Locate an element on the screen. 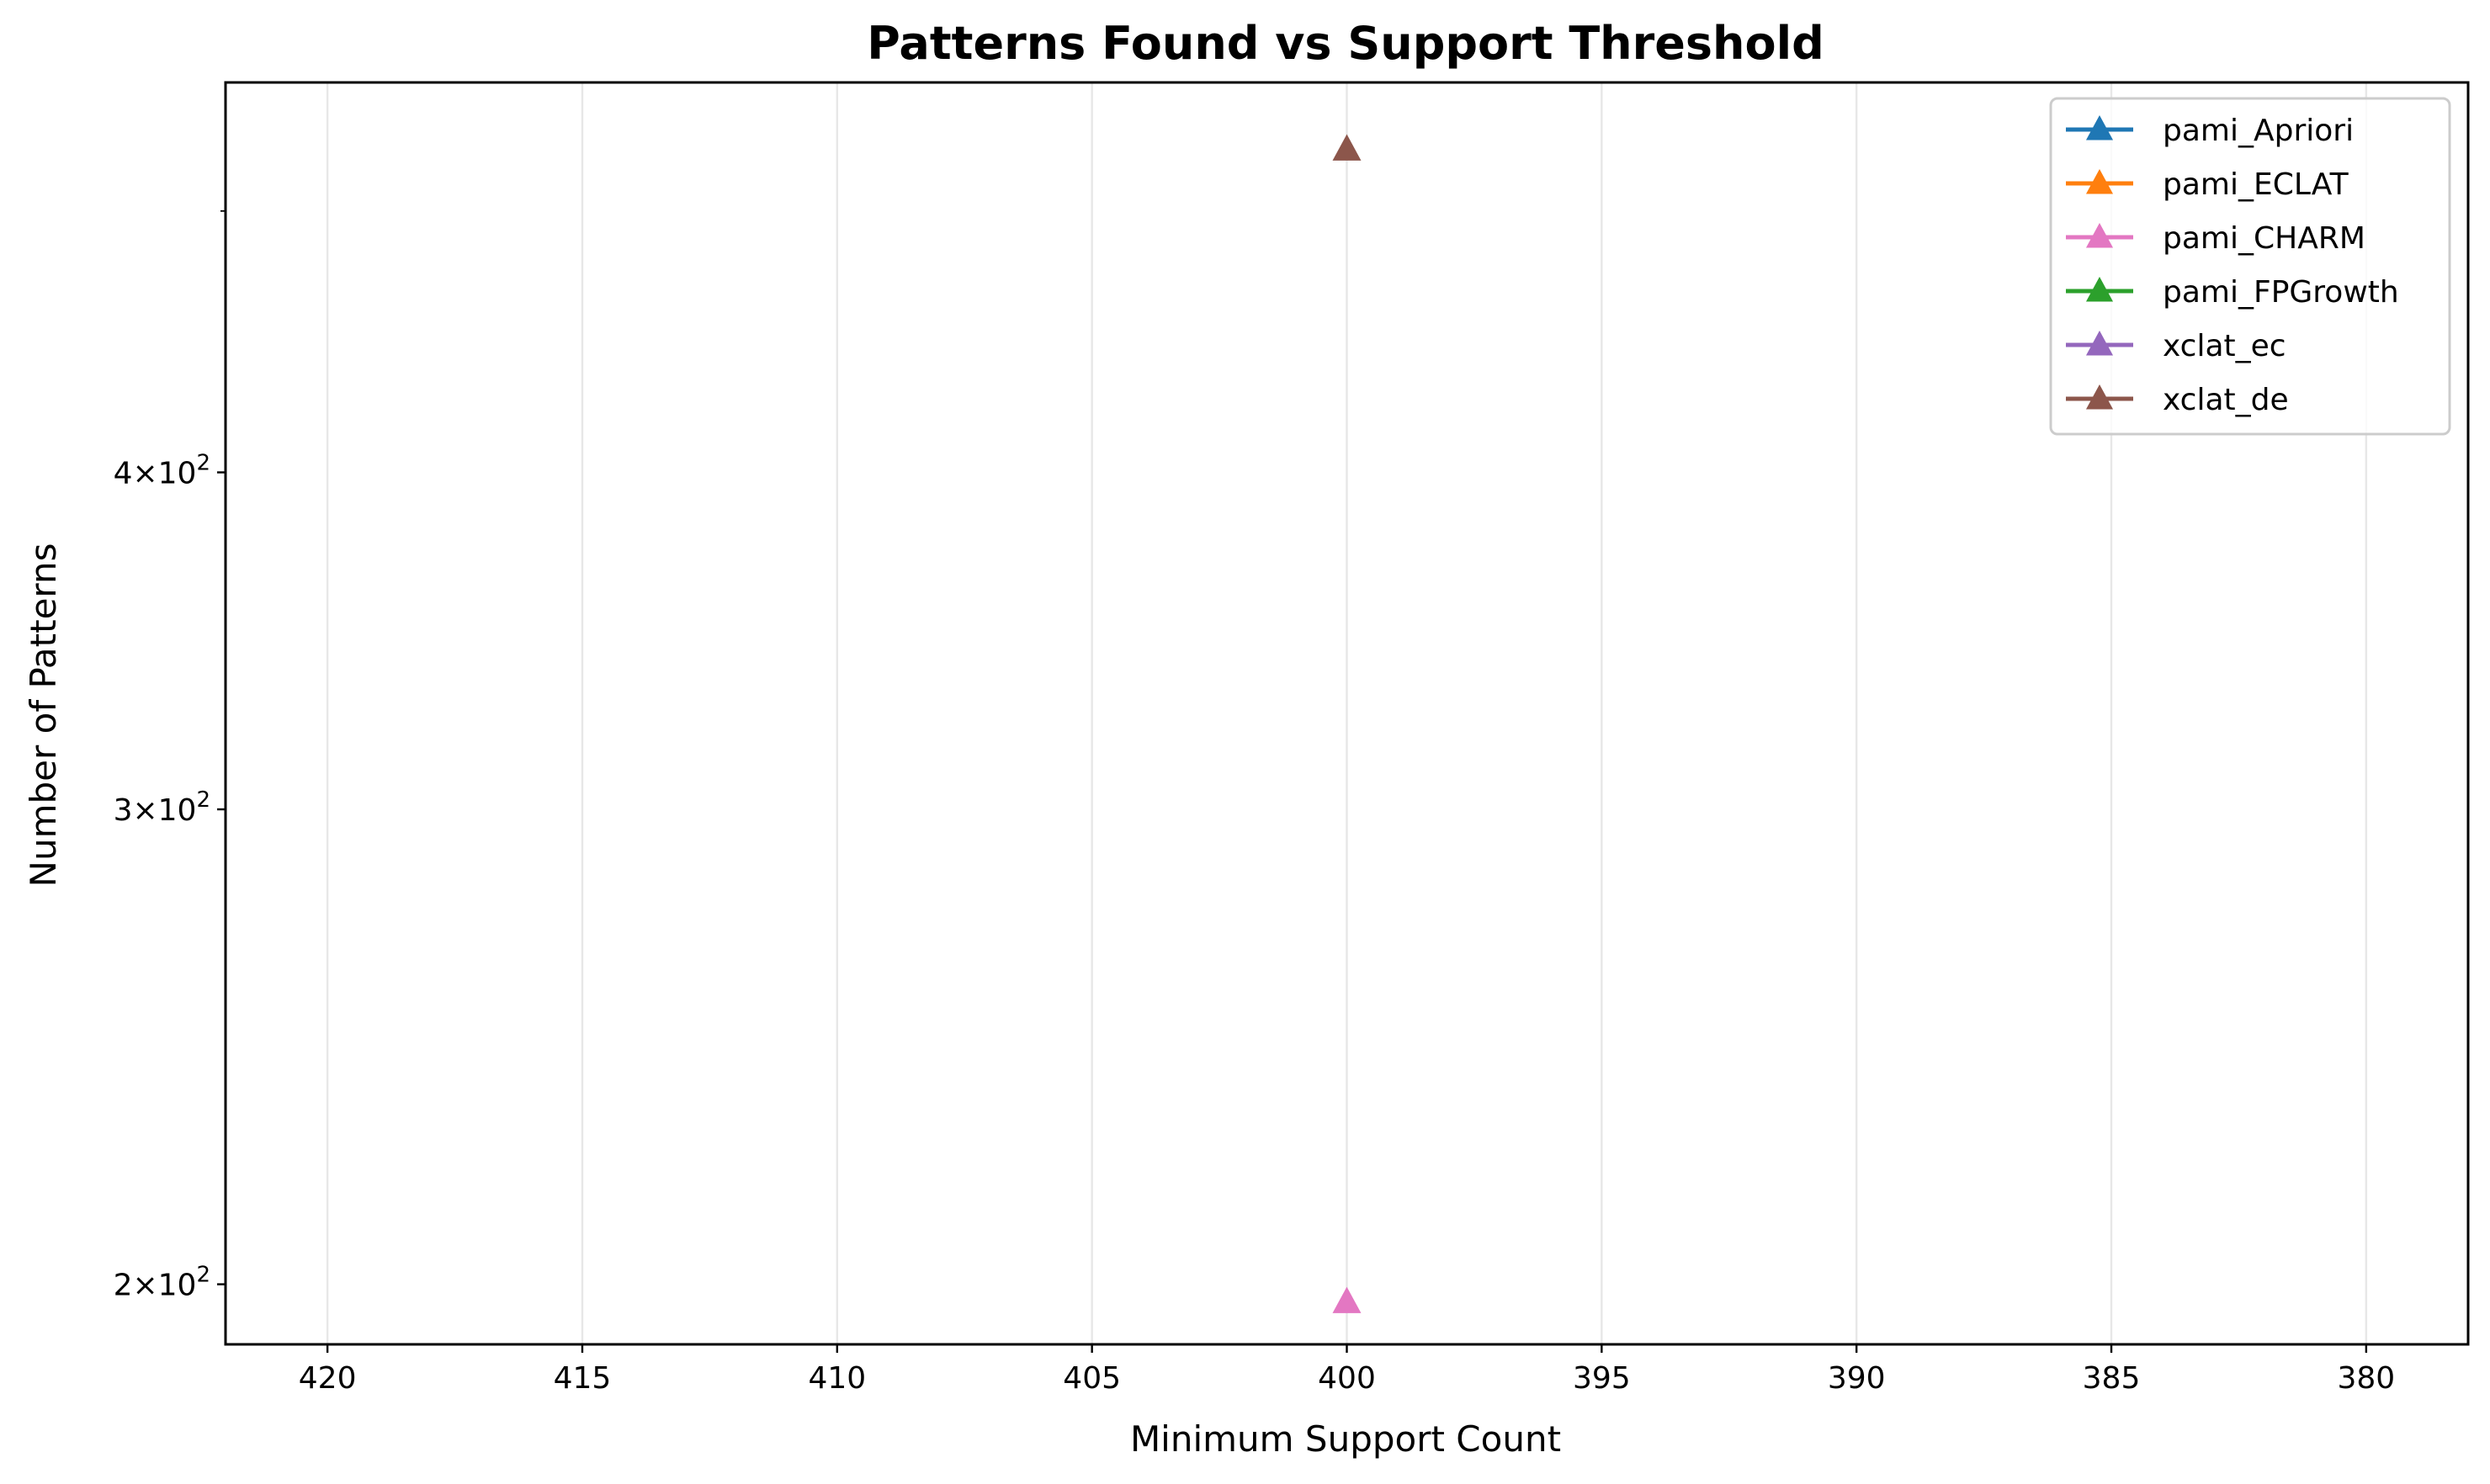 Image resolution: width=2490 pixels, height=1484 pixels. legend-label: pami_FPGrowth is located at coordinates (2281, 292).